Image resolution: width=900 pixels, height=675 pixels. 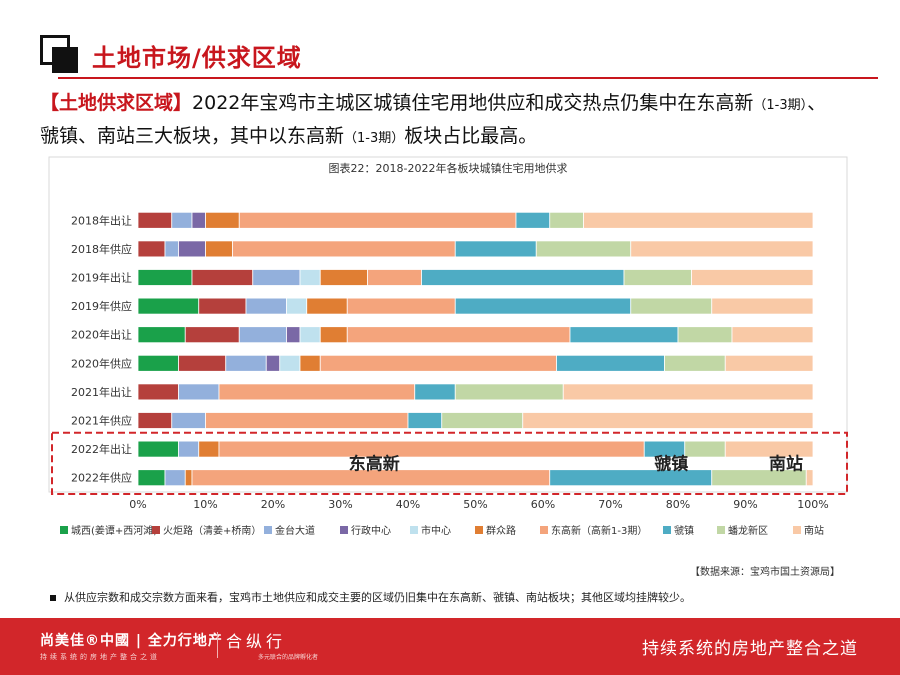 I want to click on footer-logo: 合纵行, so click(x=256, y=641).